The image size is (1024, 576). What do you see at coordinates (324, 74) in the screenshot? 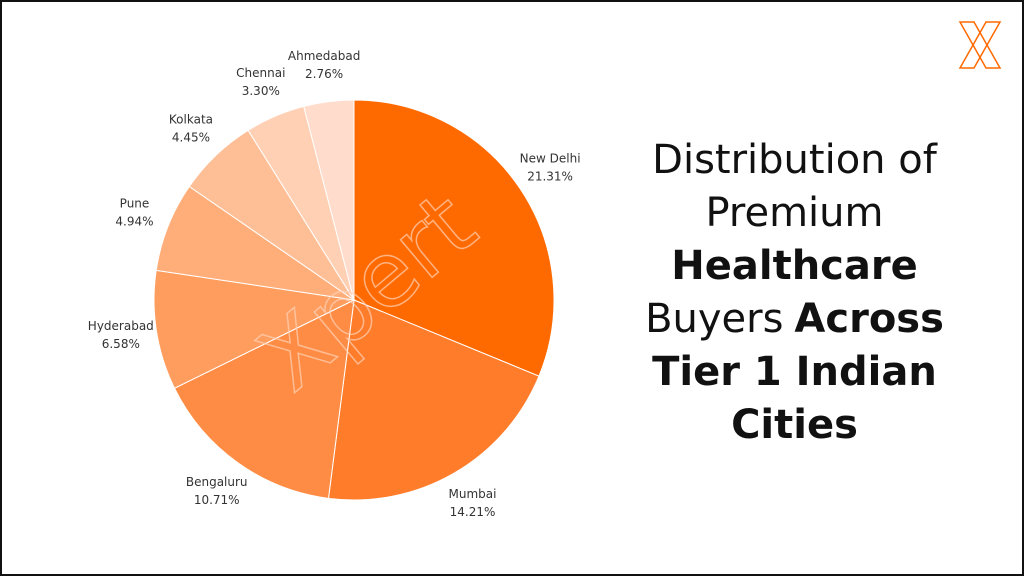
I see `value-label: 2.76%` at bounding box center [324, 74].